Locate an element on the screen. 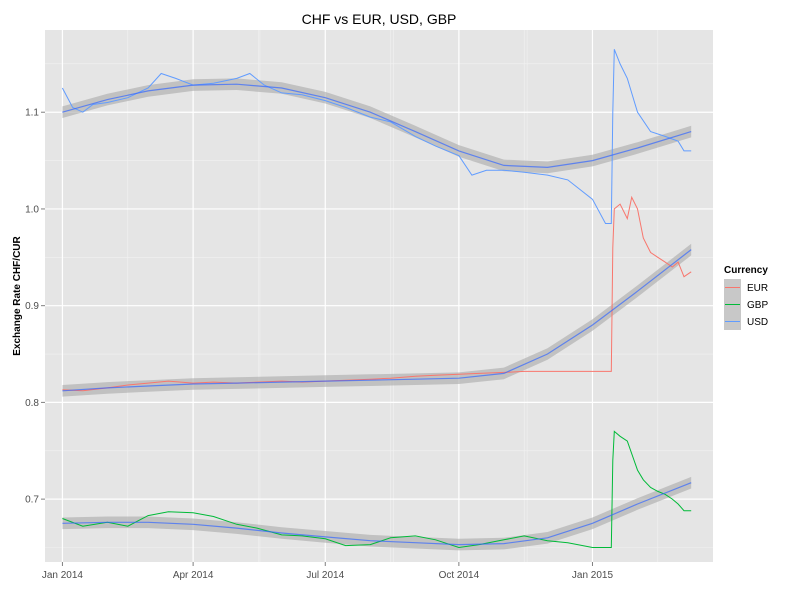  legend-label-usd: USD is located at coordinates (757, 322).